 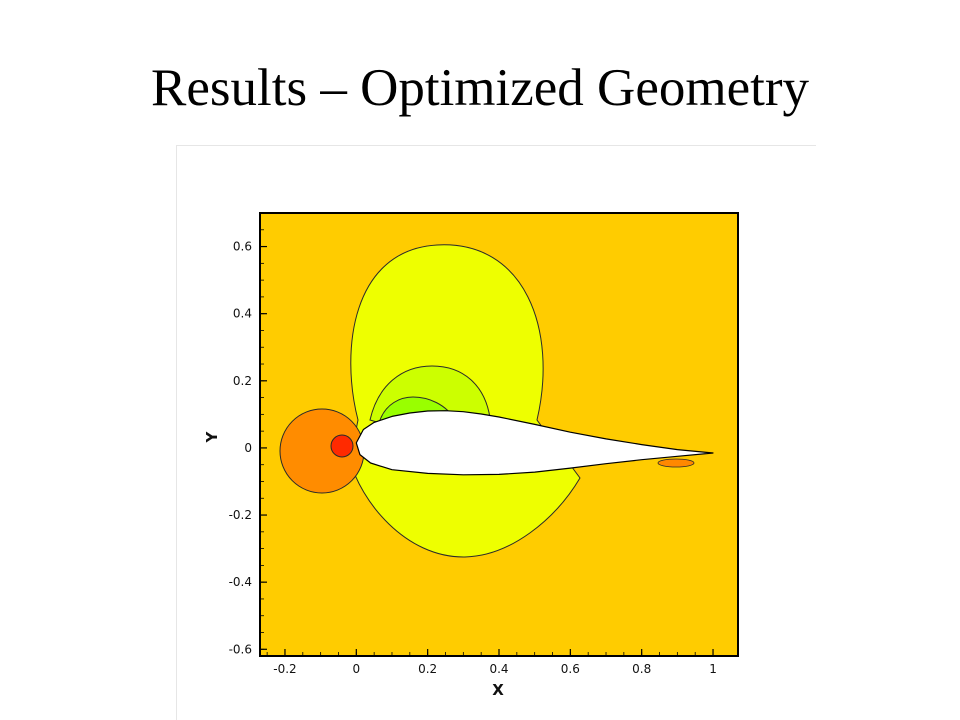 What do you see at coordinates (240, 515) in the screenshot?
I see `y-tick-label: -0.2` at bounding box center [240, 515].